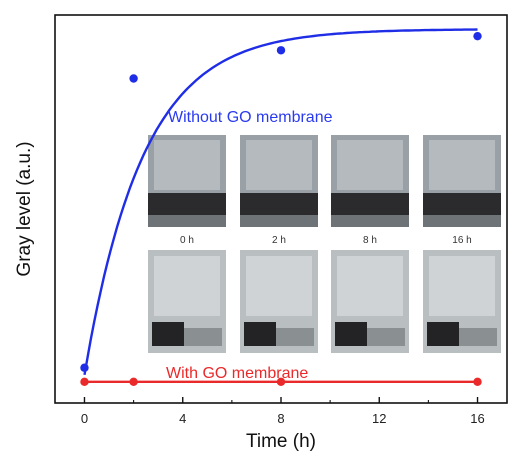 The image size is (510, 457). Describe the element at coordinates (182, 418) in the screenshot. I see `x-tick-label-4: 4` at that location.